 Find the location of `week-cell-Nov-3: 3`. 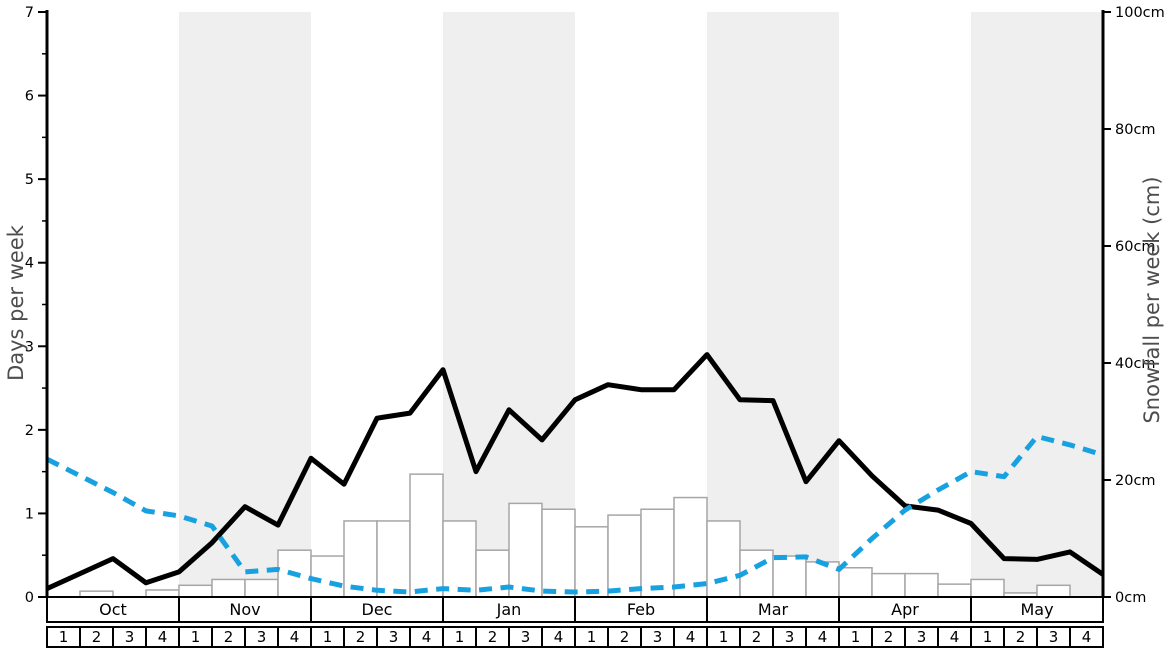

week-cell-Nov-3: 3 is located at coordinates (262, 637).